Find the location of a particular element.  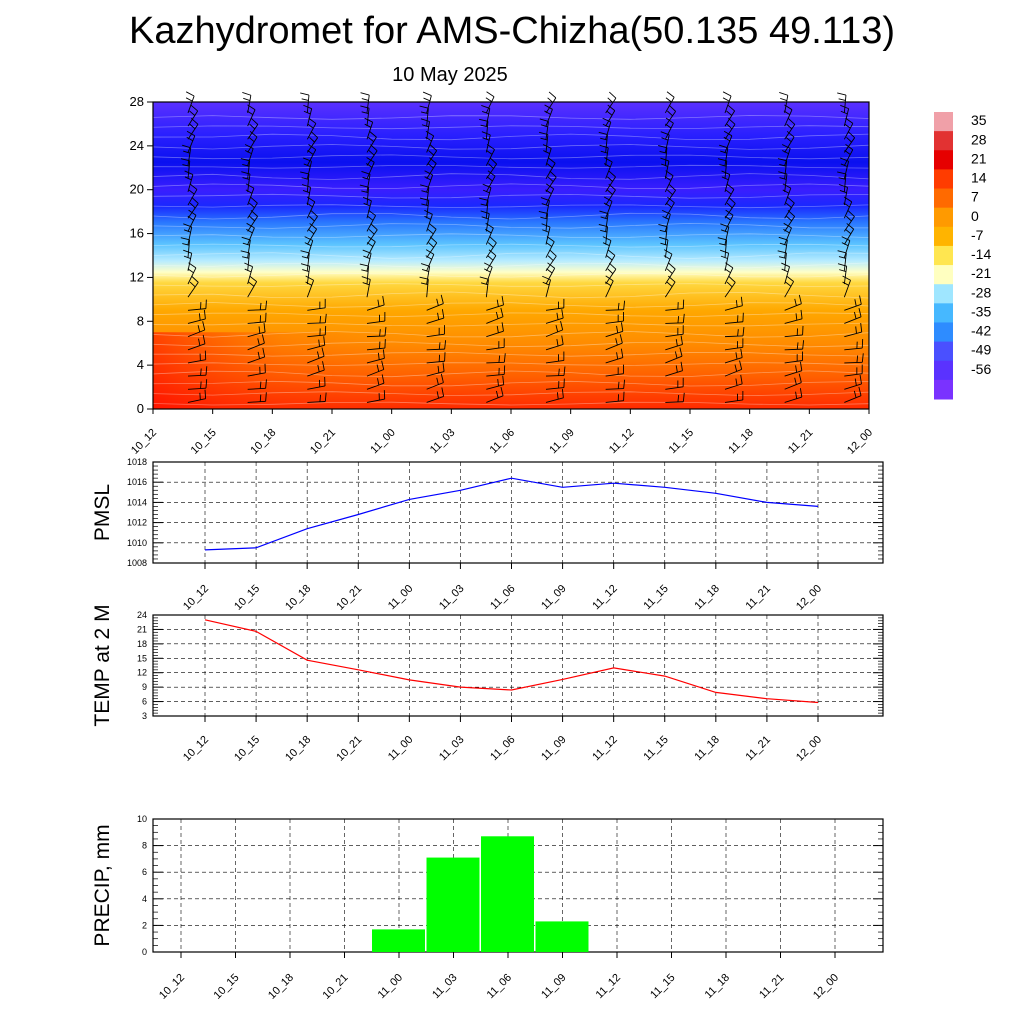

x-tick-label: 10_18 is located at coordinates (298, 749).